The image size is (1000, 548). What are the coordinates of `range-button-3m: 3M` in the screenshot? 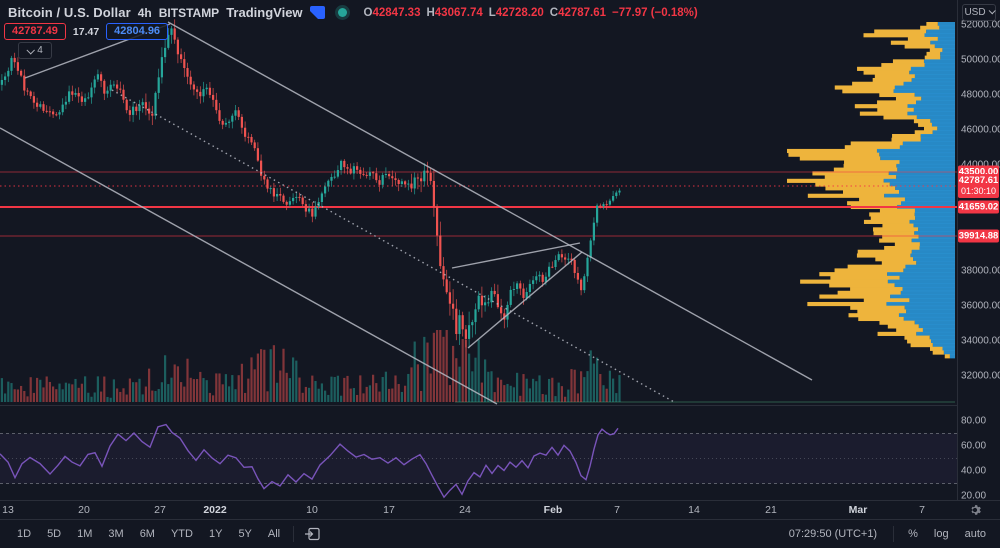 It's located at (116, 534).